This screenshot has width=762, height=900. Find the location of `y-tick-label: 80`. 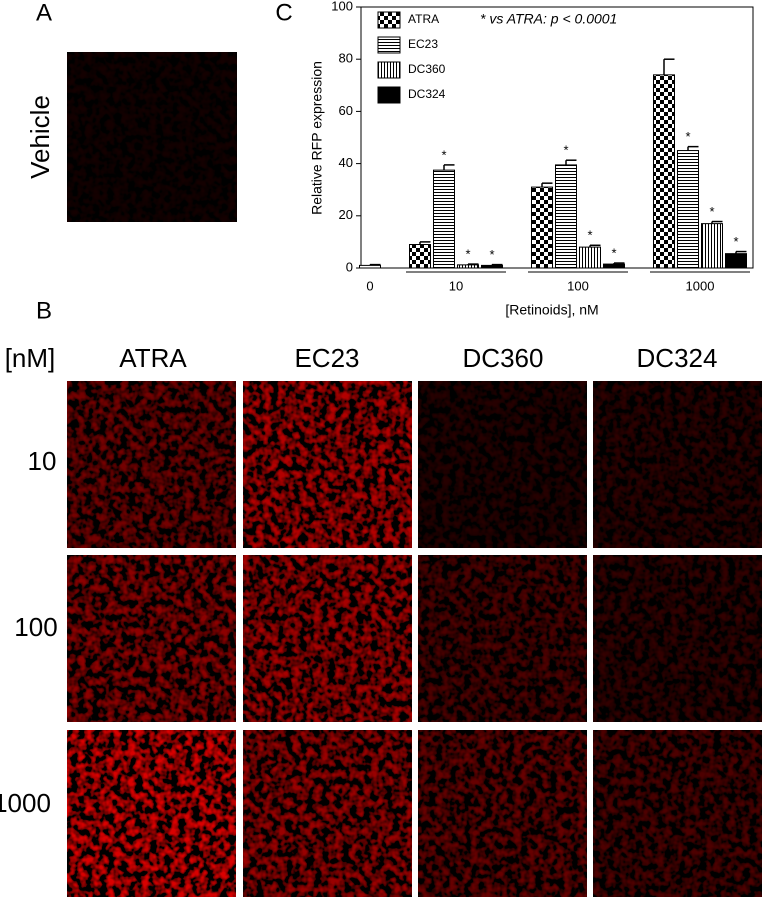

y-tick-label: 80 is located at coordinates (346, 58).